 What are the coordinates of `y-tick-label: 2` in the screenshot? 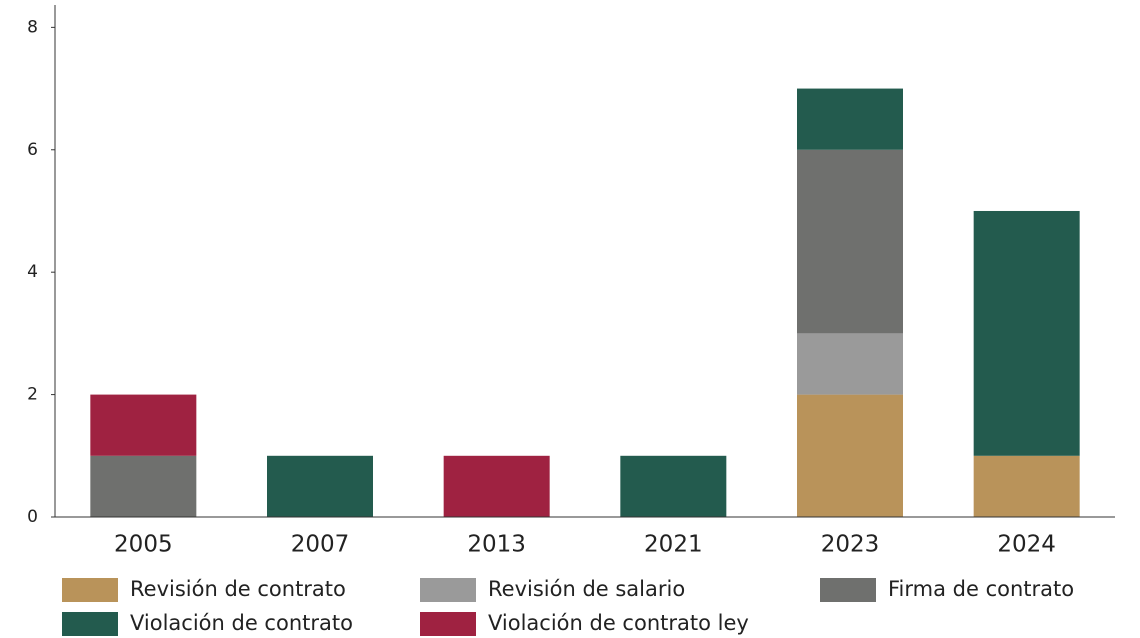 It's located at (32, 395).